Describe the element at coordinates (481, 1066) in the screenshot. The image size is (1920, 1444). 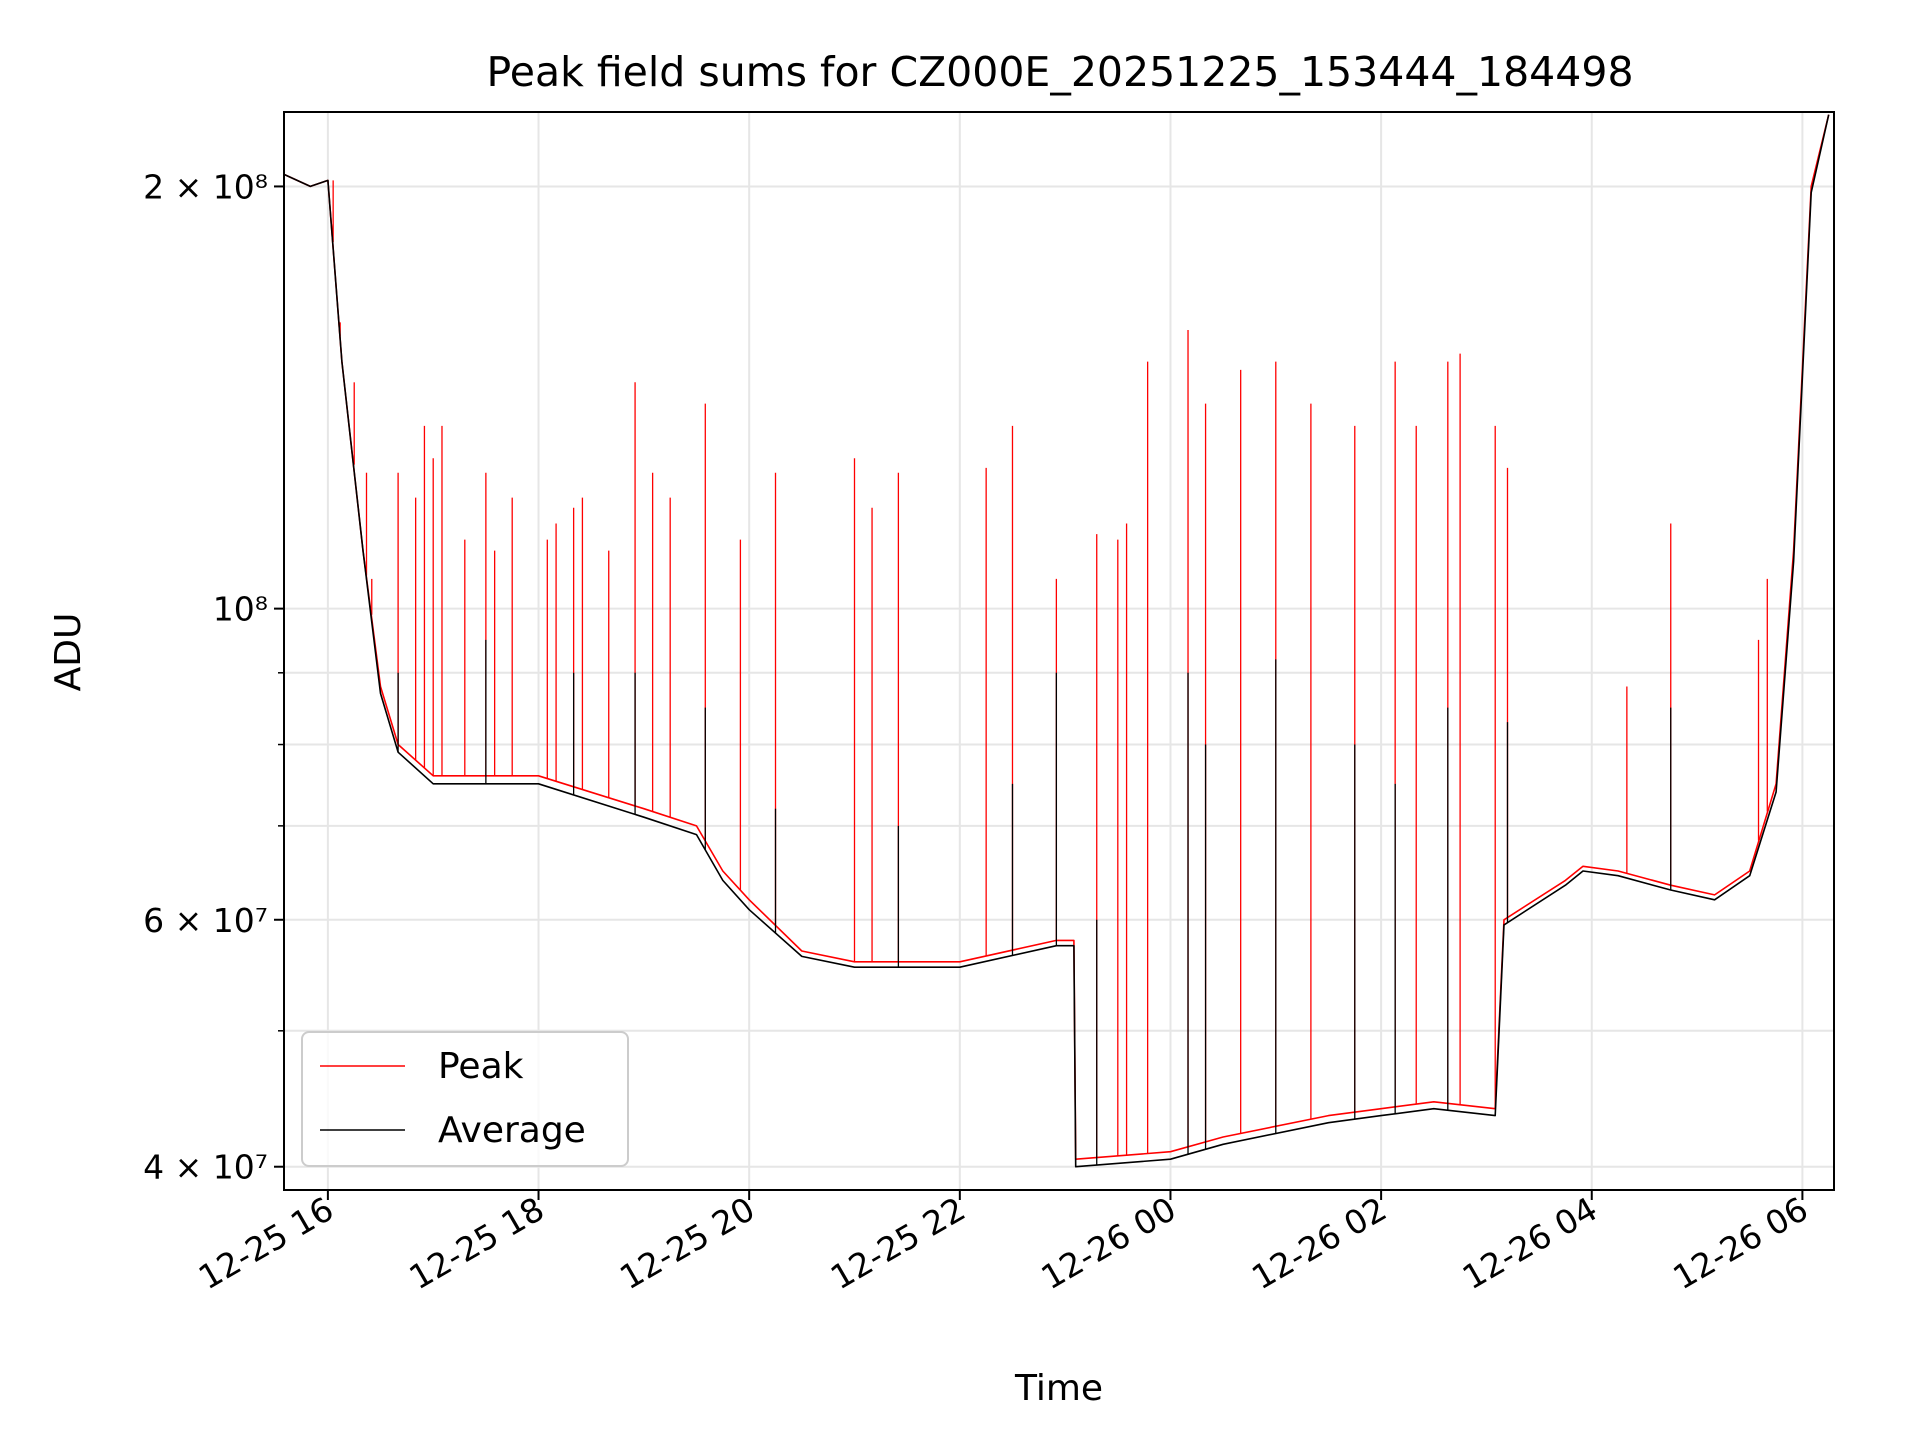
I see `legend-peak-label: Peak` at that location.